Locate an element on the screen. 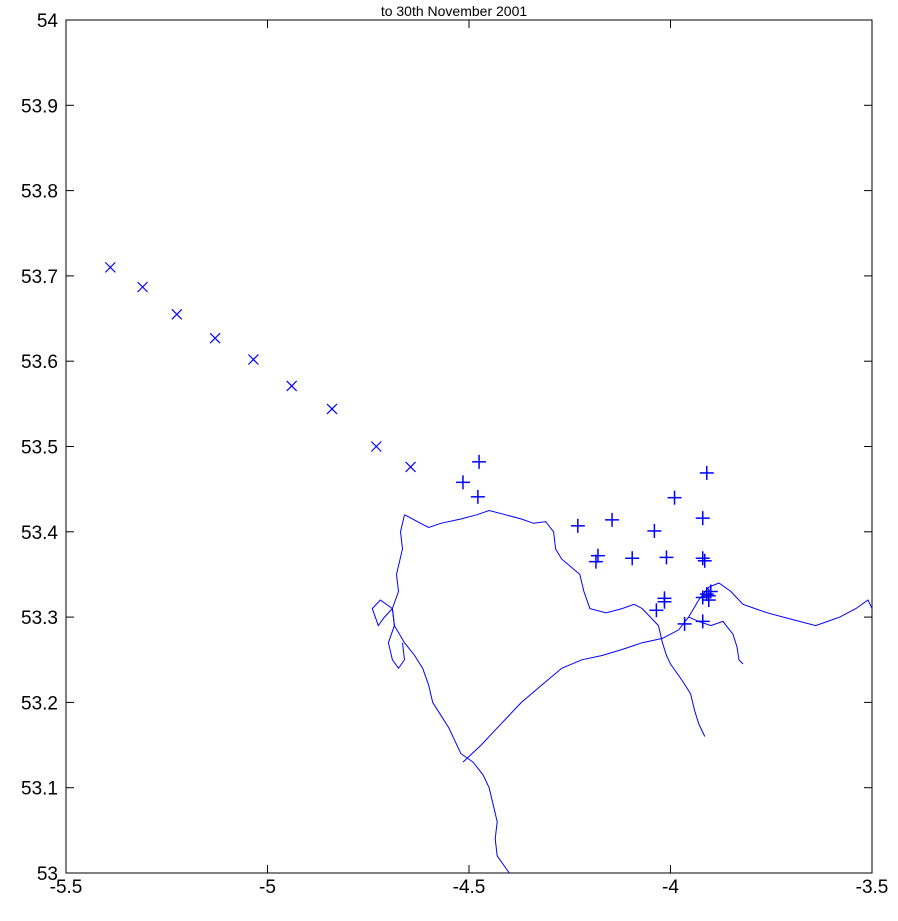 The height and width of the screenshot is (921, 898). y-tick-label: 53.1 is located at coordinates (39, 789).